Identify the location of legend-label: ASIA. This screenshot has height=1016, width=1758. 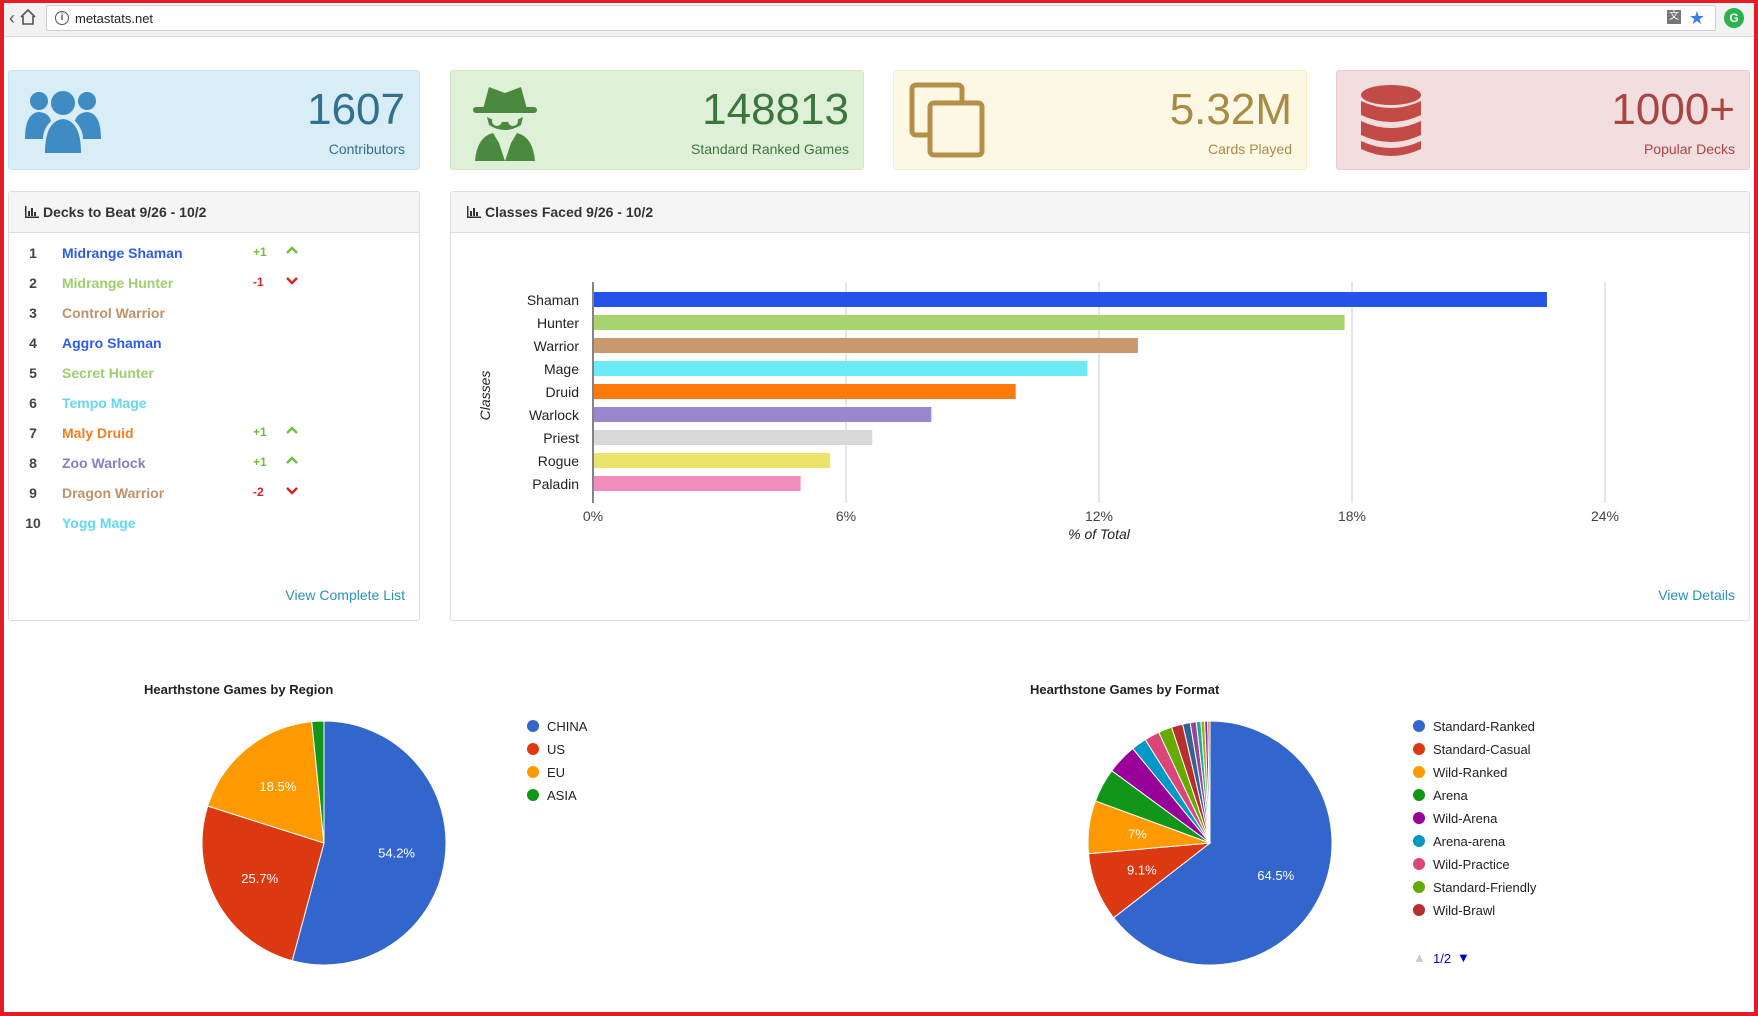
(562, 795).